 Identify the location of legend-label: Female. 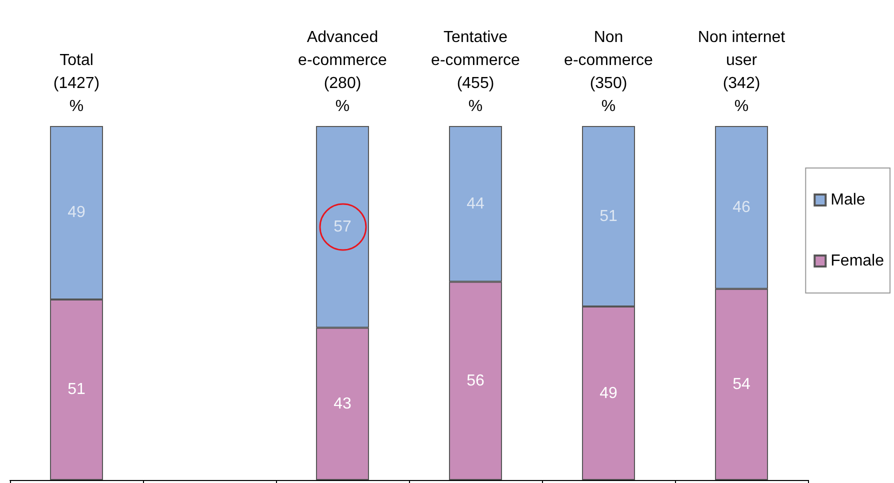
(857, 261).